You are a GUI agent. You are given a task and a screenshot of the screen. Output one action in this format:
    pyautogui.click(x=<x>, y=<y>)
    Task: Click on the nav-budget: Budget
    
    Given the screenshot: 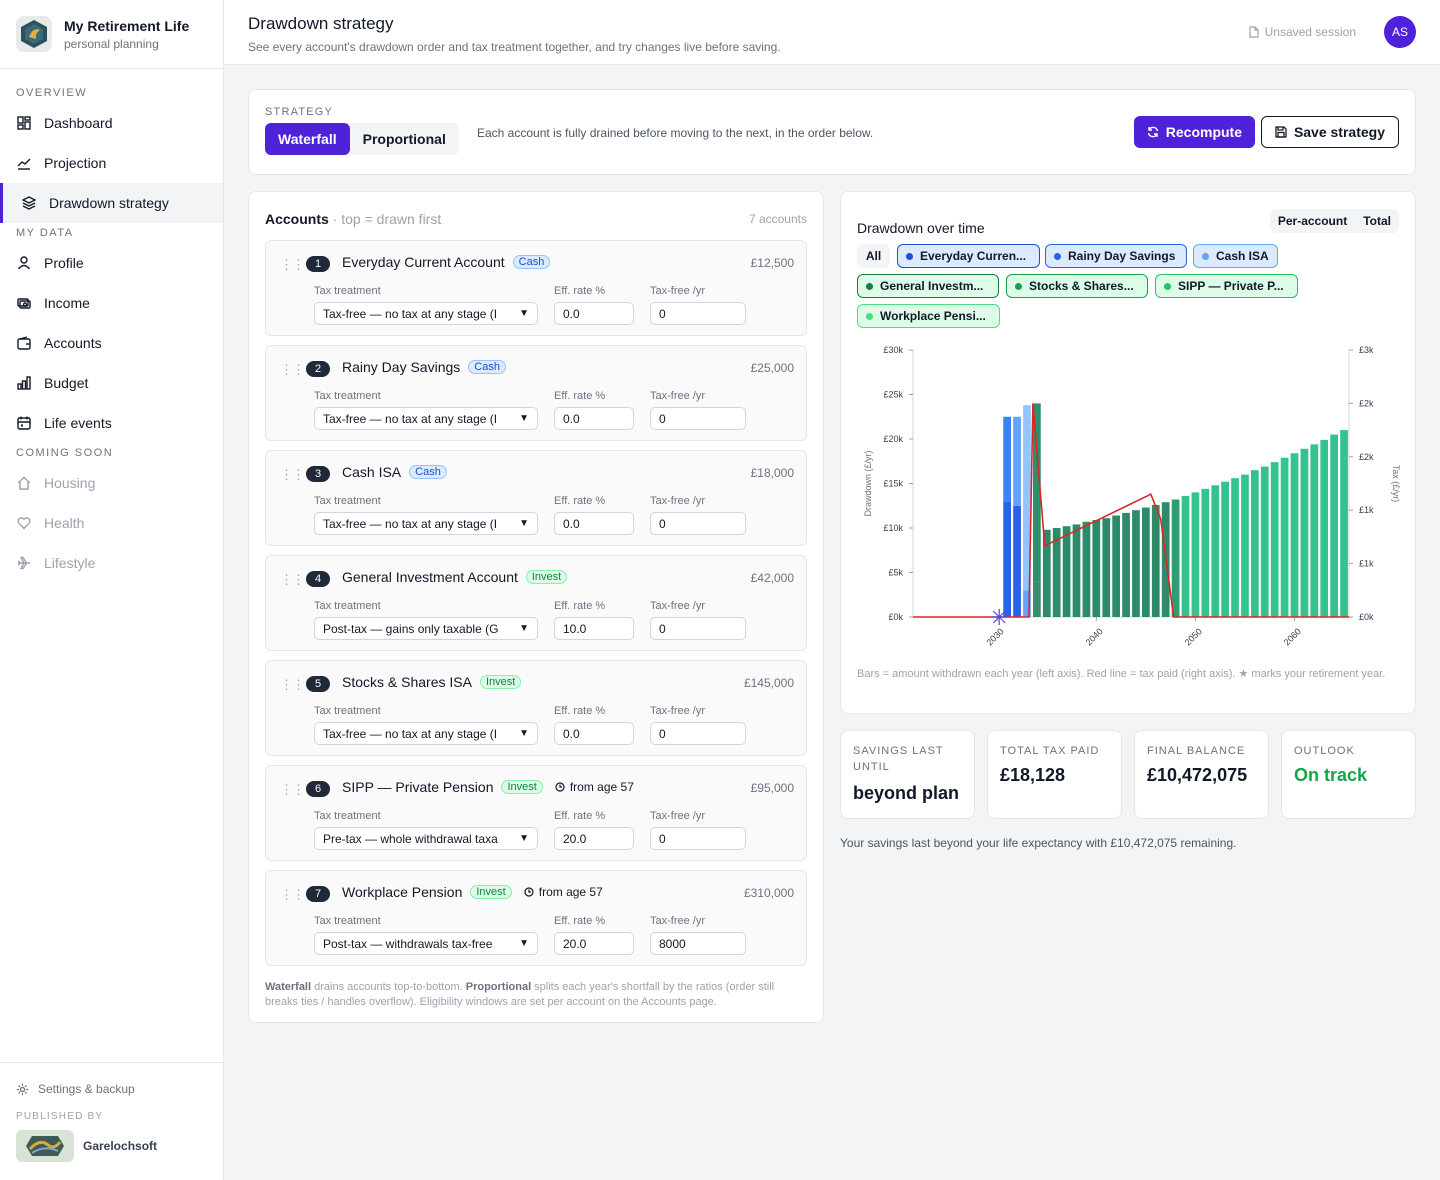 What is the action you would take?
    pyautogui.click(x=111, y=383)
    